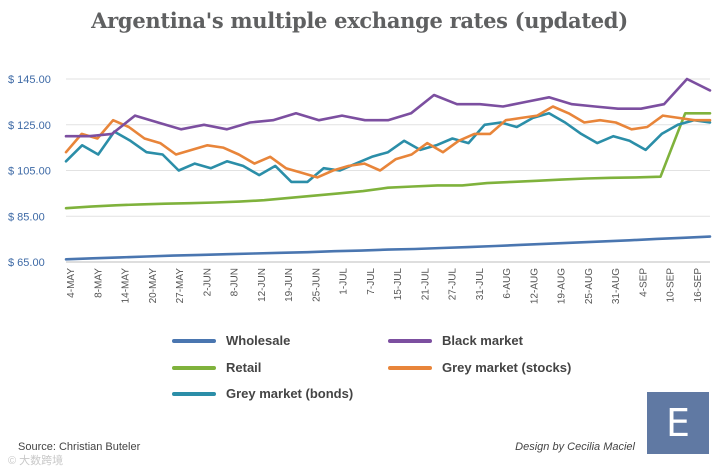 The height and width of the screenshot is (474, 719). Describe the element at coordinates (453, 284) in the screenshot. I see `x-tick-label: 27-JUL` at that location.